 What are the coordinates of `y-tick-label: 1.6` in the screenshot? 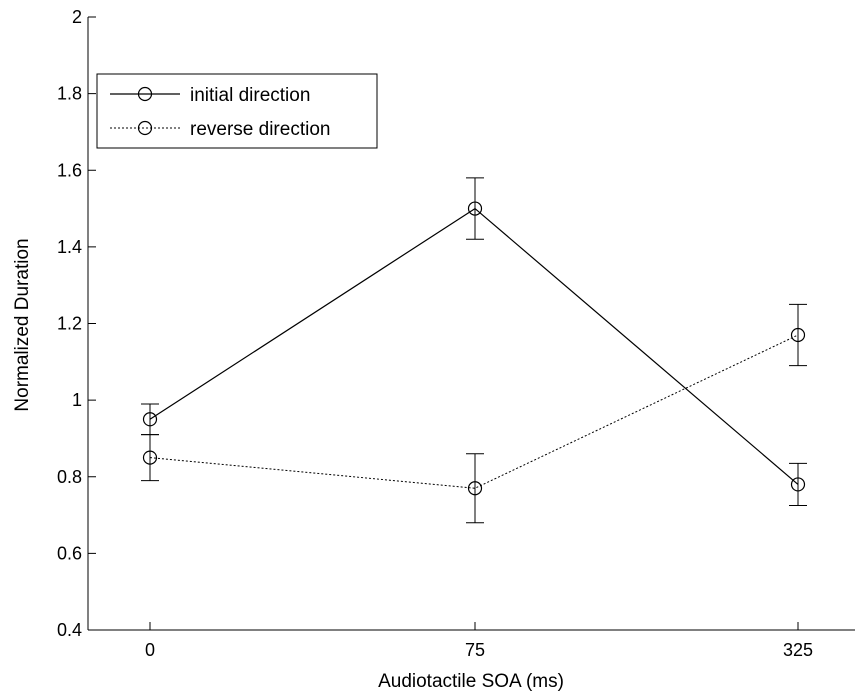 It's located at (69, 170).